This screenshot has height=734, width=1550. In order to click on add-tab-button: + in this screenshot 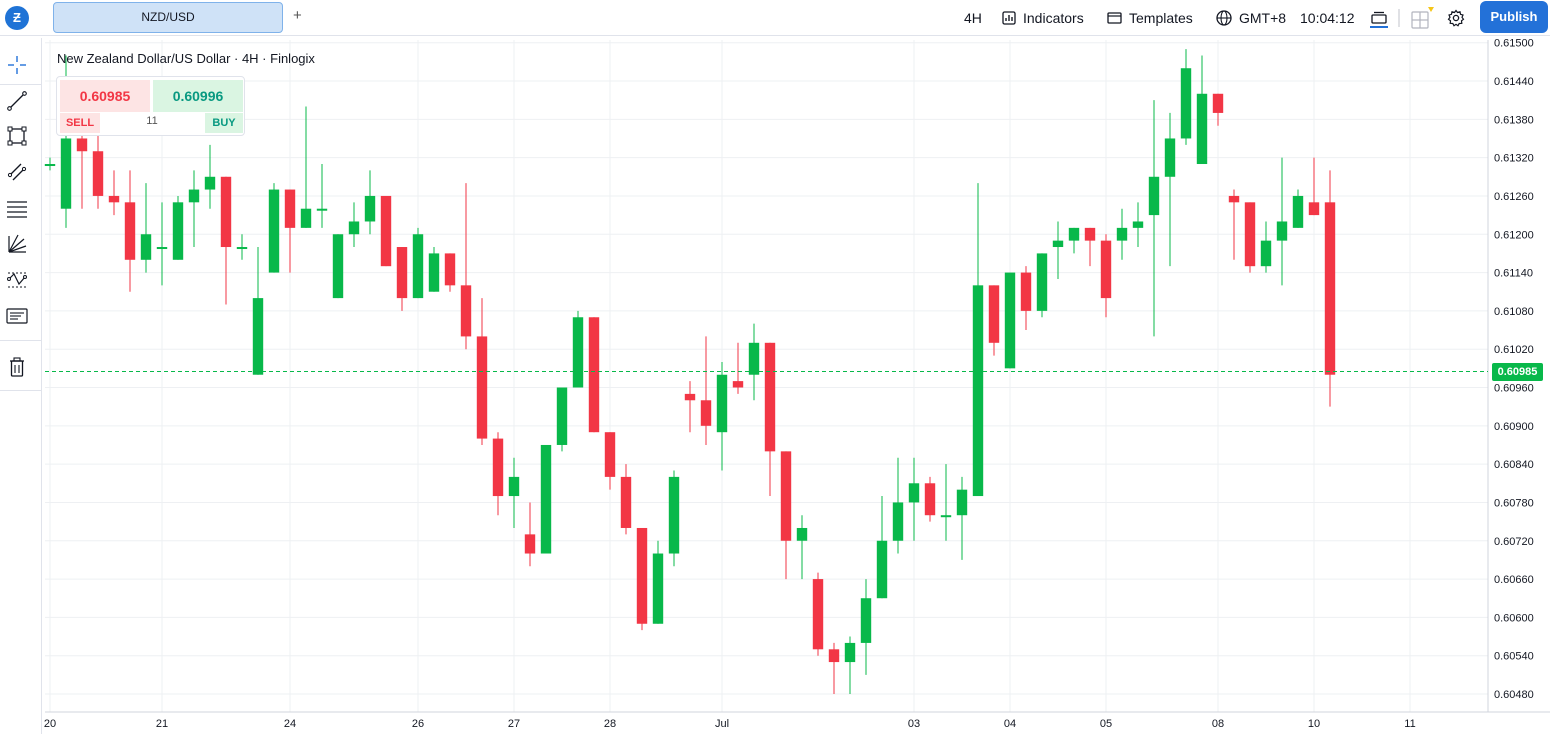, I will do `click(297, 15)`.